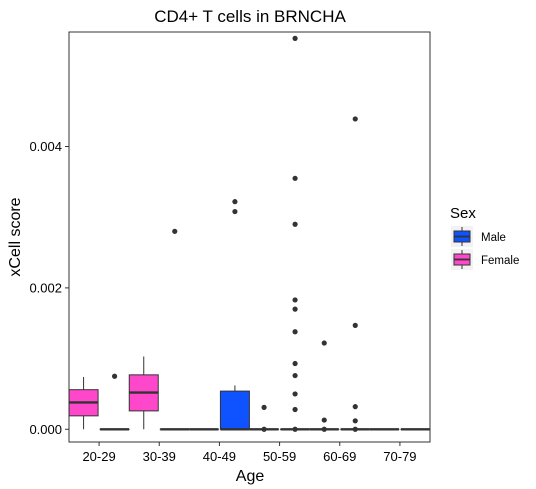  What do you see at coordinates (45, 287) in the screenshot?
I see `y-tick-label-1: 0.002` at bounding box center [45, 287].